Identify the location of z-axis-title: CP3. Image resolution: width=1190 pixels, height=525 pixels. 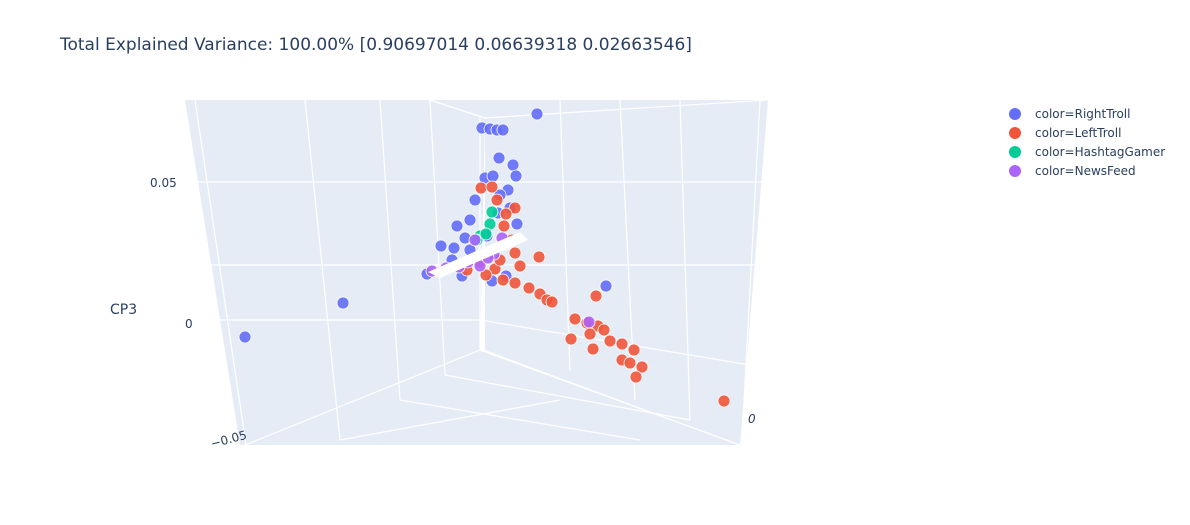
(123, 310).